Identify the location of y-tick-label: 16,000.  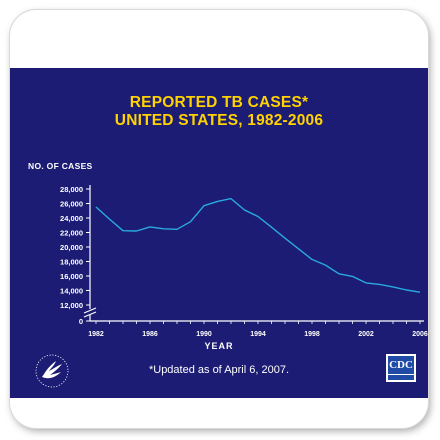
(71, 276).